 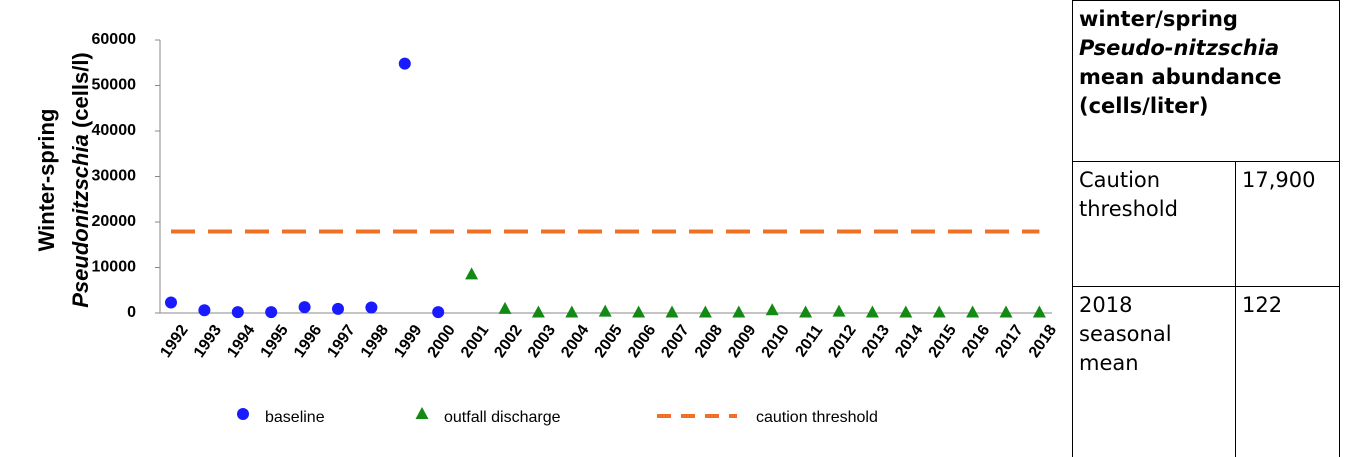 I want to click on x-tick-label: 2013, so click(x=876, y=341).